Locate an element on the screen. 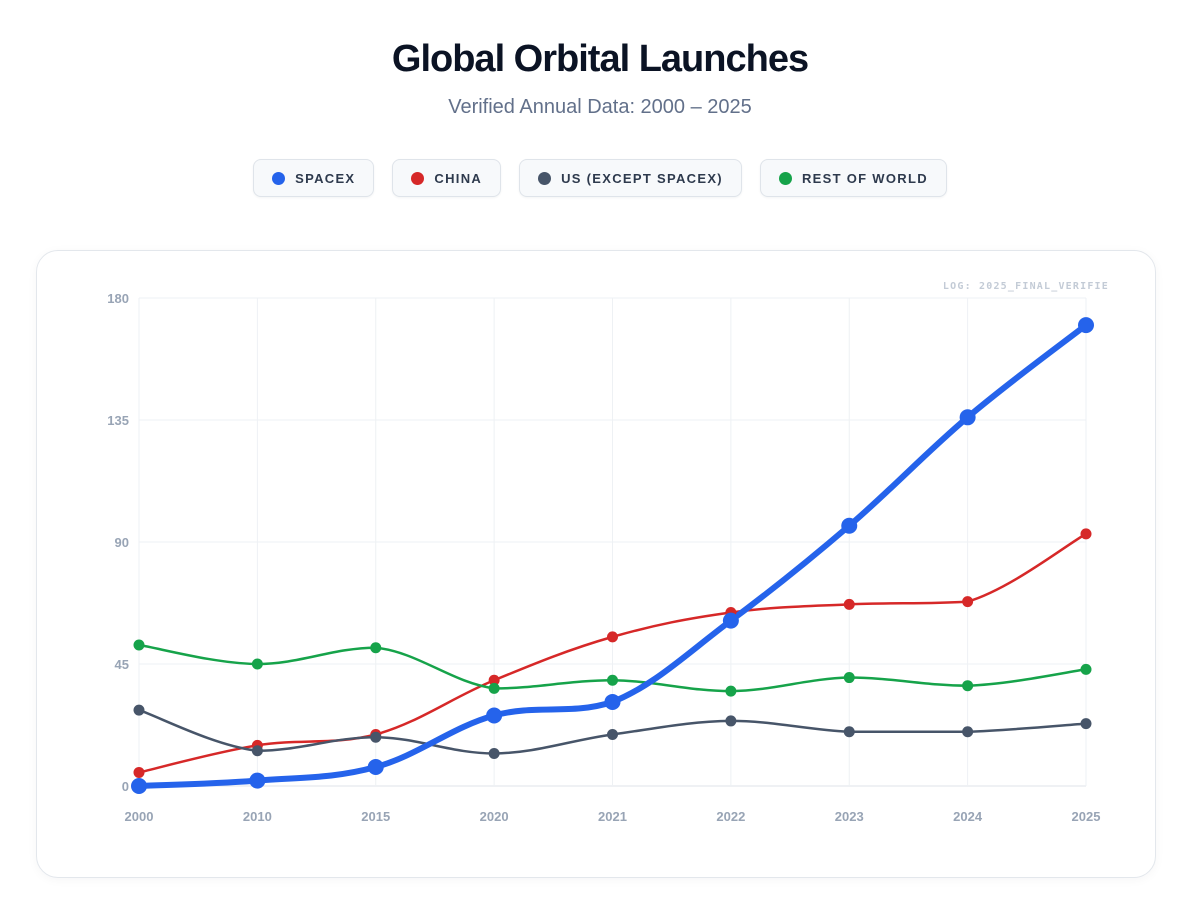 The height and width of the screenshot is (900, 1200). x-tick-label: 2010 is located at coordinates (257, 816).